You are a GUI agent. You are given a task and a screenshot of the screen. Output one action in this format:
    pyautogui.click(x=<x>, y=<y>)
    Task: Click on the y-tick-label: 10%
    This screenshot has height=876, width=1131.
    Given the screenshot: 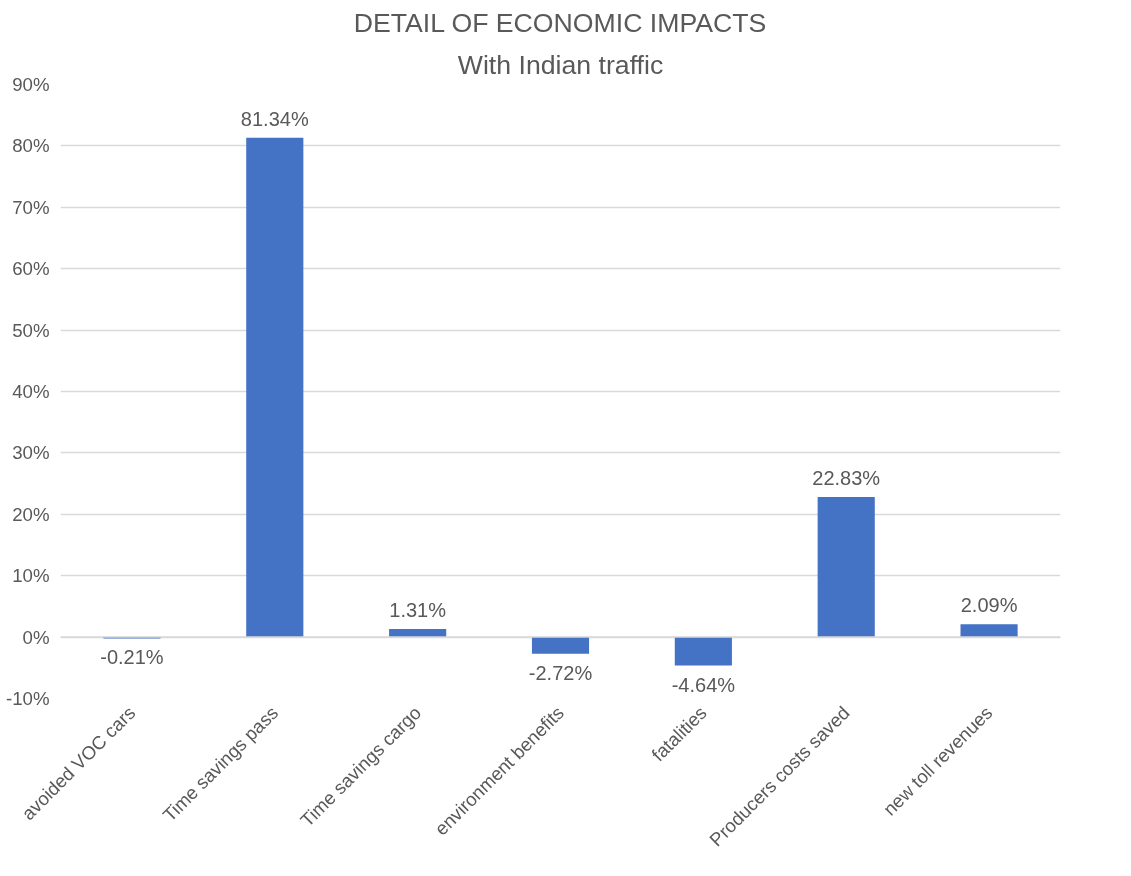 What is the action you would take?
    pyautogui.click(x=31, y=576)
    